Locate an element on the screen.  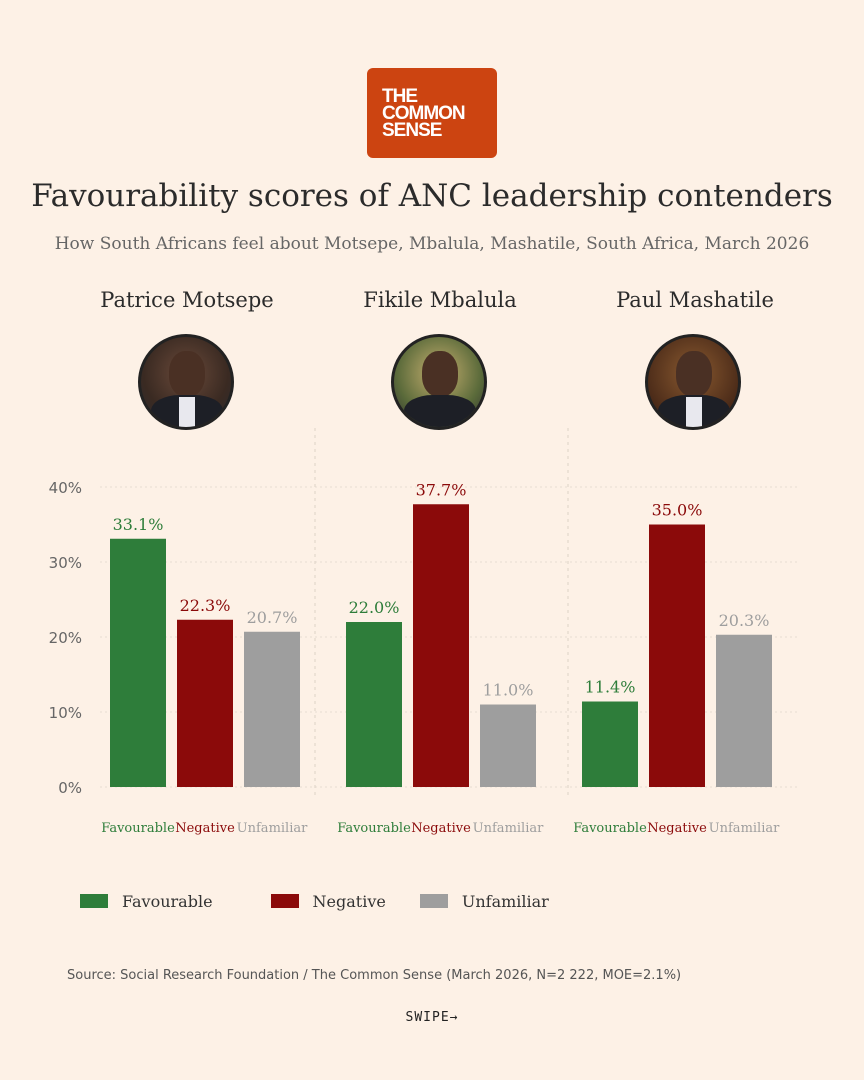
legend-item-favourable: Favourable is located at coordinates (146, 901).